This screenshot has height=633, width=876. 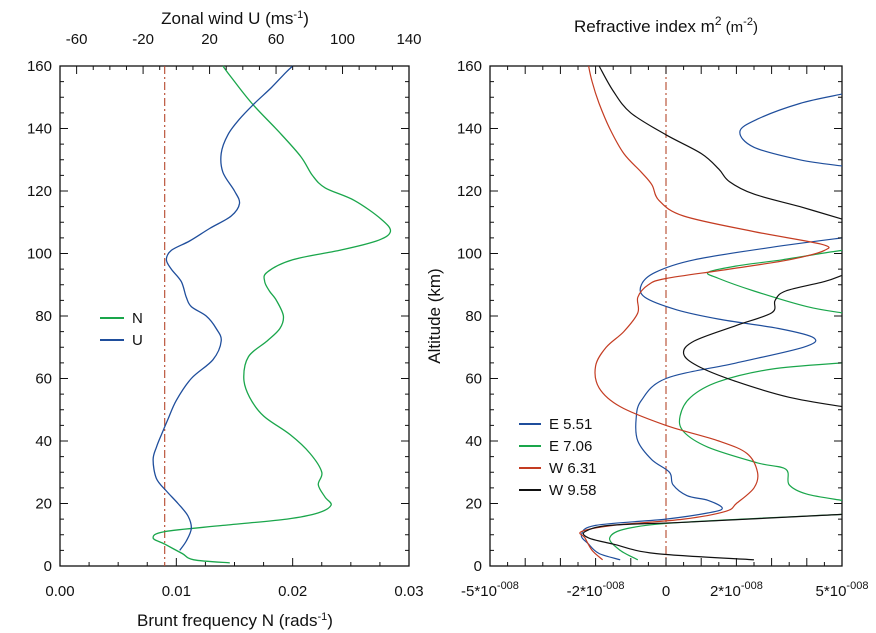 I want to click on series-line-u, so click(x=223, y=308).